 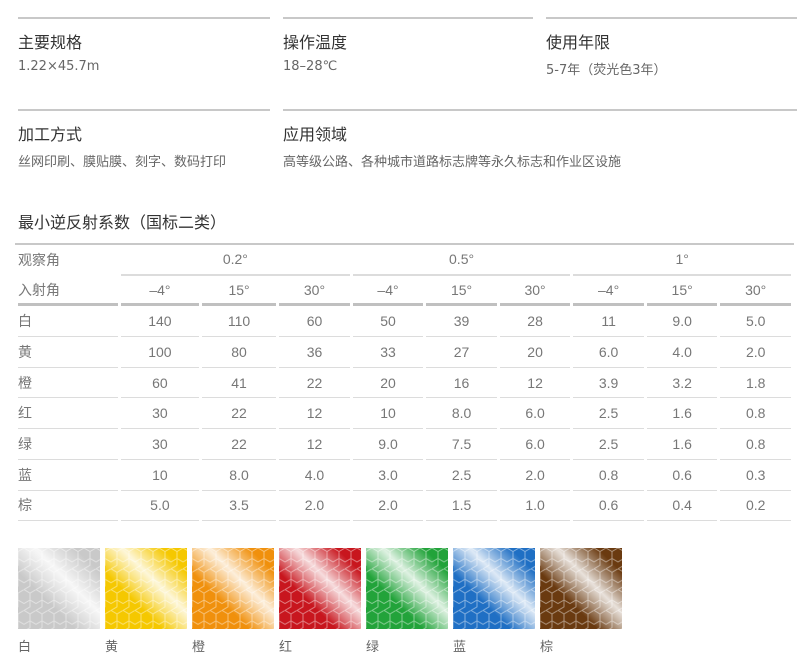 I want to click on table-cell: 41, so click(x=239, y=383).